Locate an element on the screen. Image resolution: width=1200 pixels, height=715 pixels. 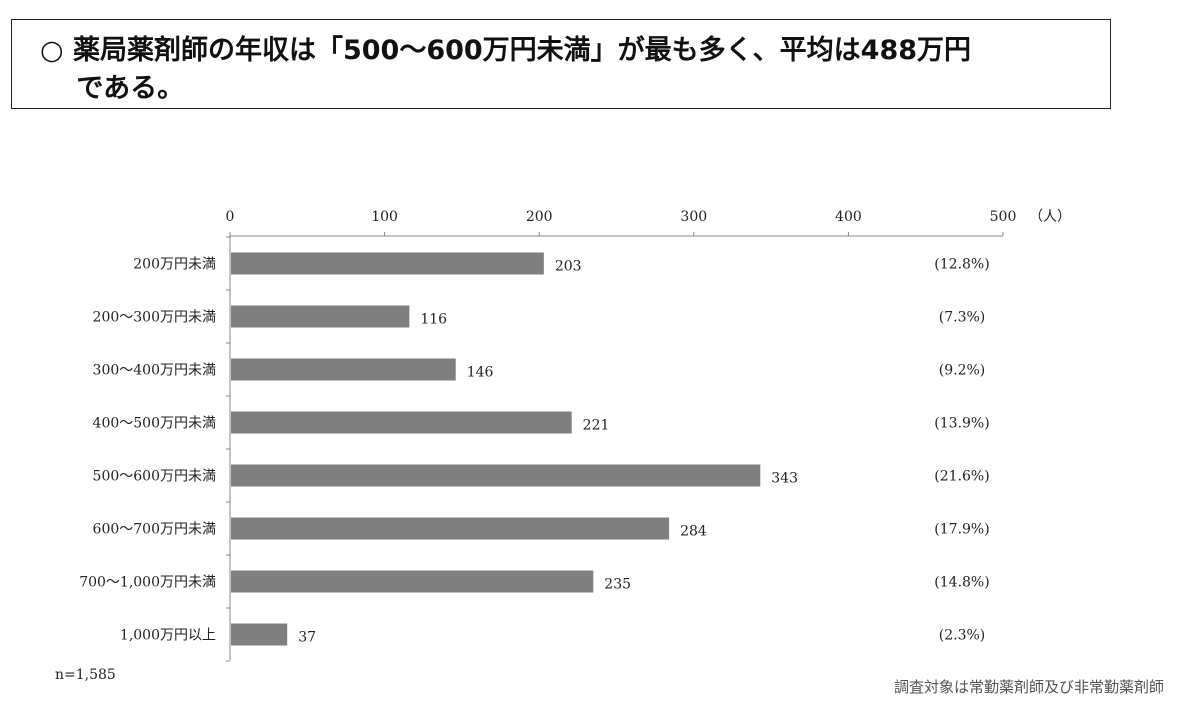
percent-label: (12.8%) is located at coordinates (961, 265).